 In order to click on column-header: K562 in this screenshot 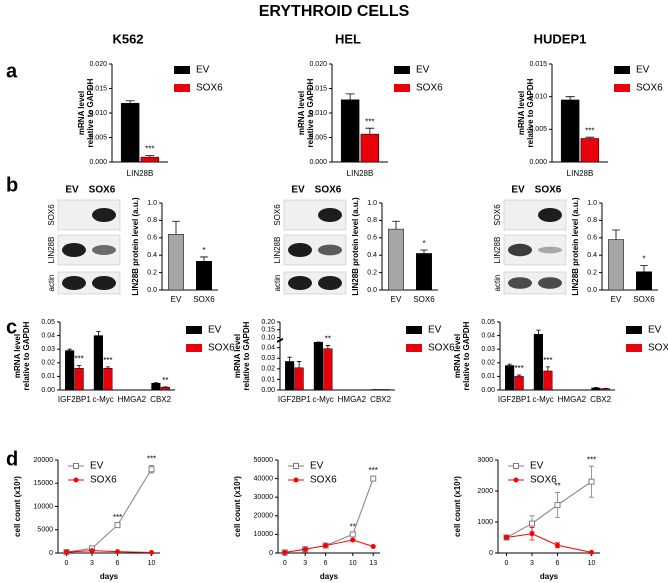, I will do `click(127, 38)`.